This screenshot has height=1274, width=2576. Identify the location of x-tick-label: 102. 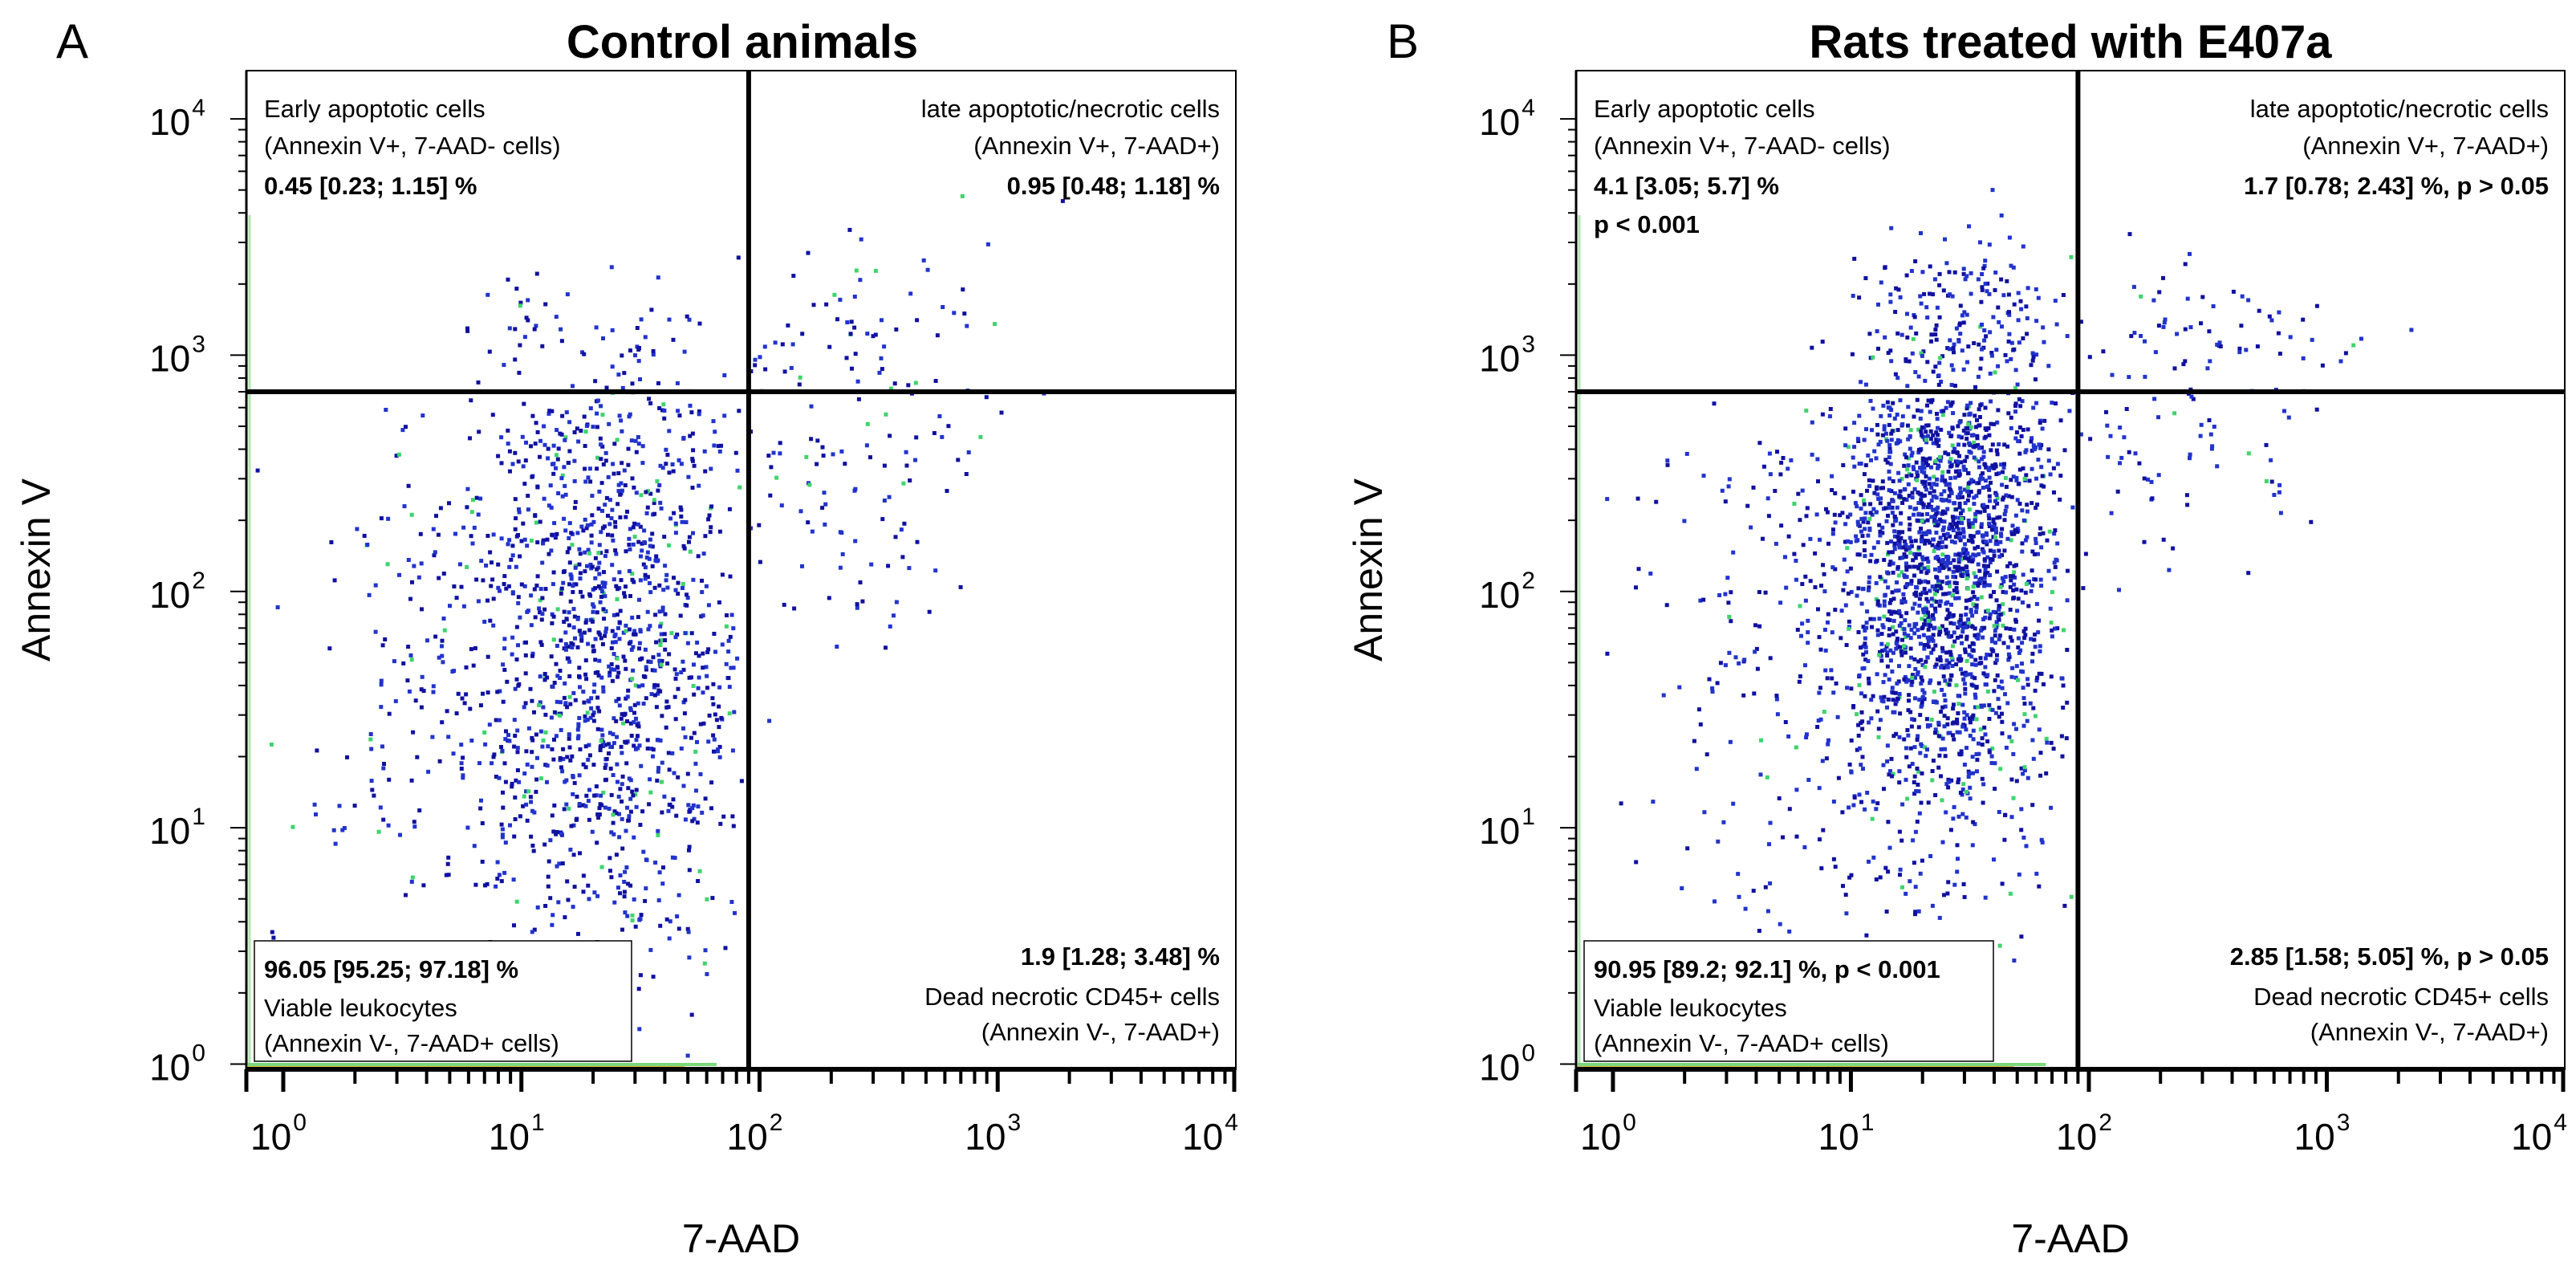
(755, 1134).